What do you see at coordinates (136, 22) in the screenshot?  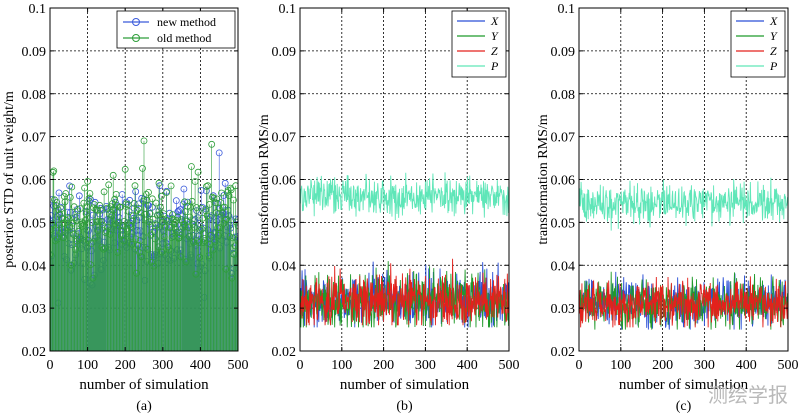 I see `legend-marker` at bounding box center [136, 22].